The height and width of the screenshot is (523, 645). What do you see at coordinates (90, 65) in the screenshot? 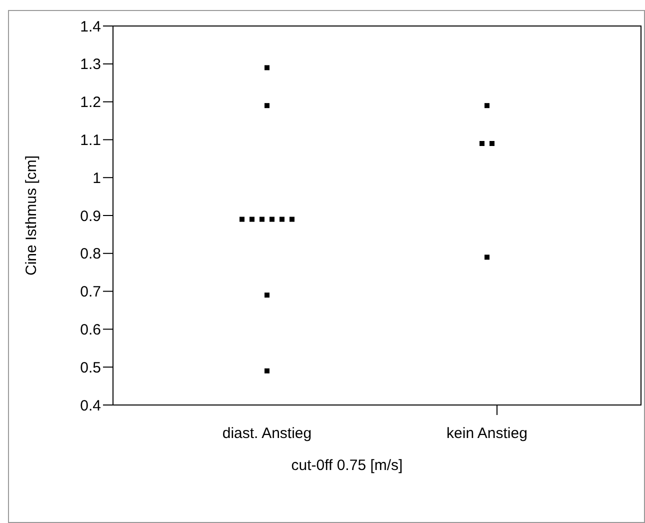
I see `y-tick-label: 1.3` at bounding box center [90, 65].